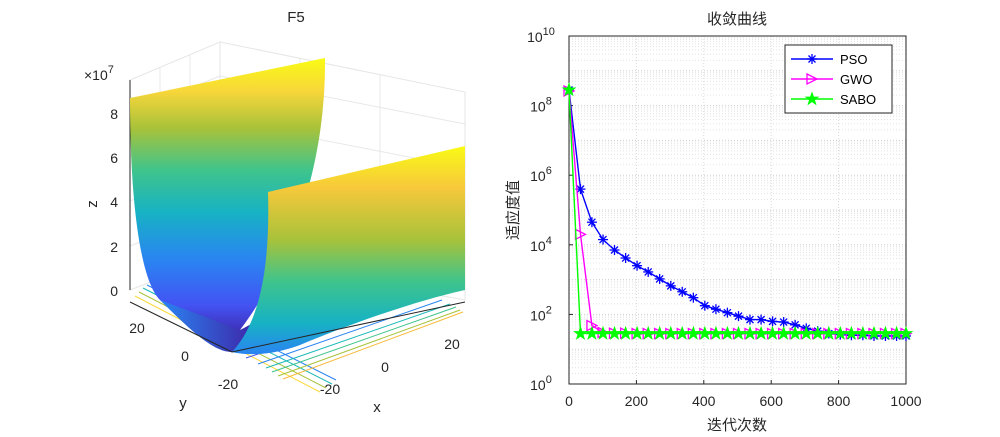 The width and height of the screenshot is (1000, 437). Describe the element at coordinates (853, 59) in the screenshot. I see `legend-label: PSO` at that location.